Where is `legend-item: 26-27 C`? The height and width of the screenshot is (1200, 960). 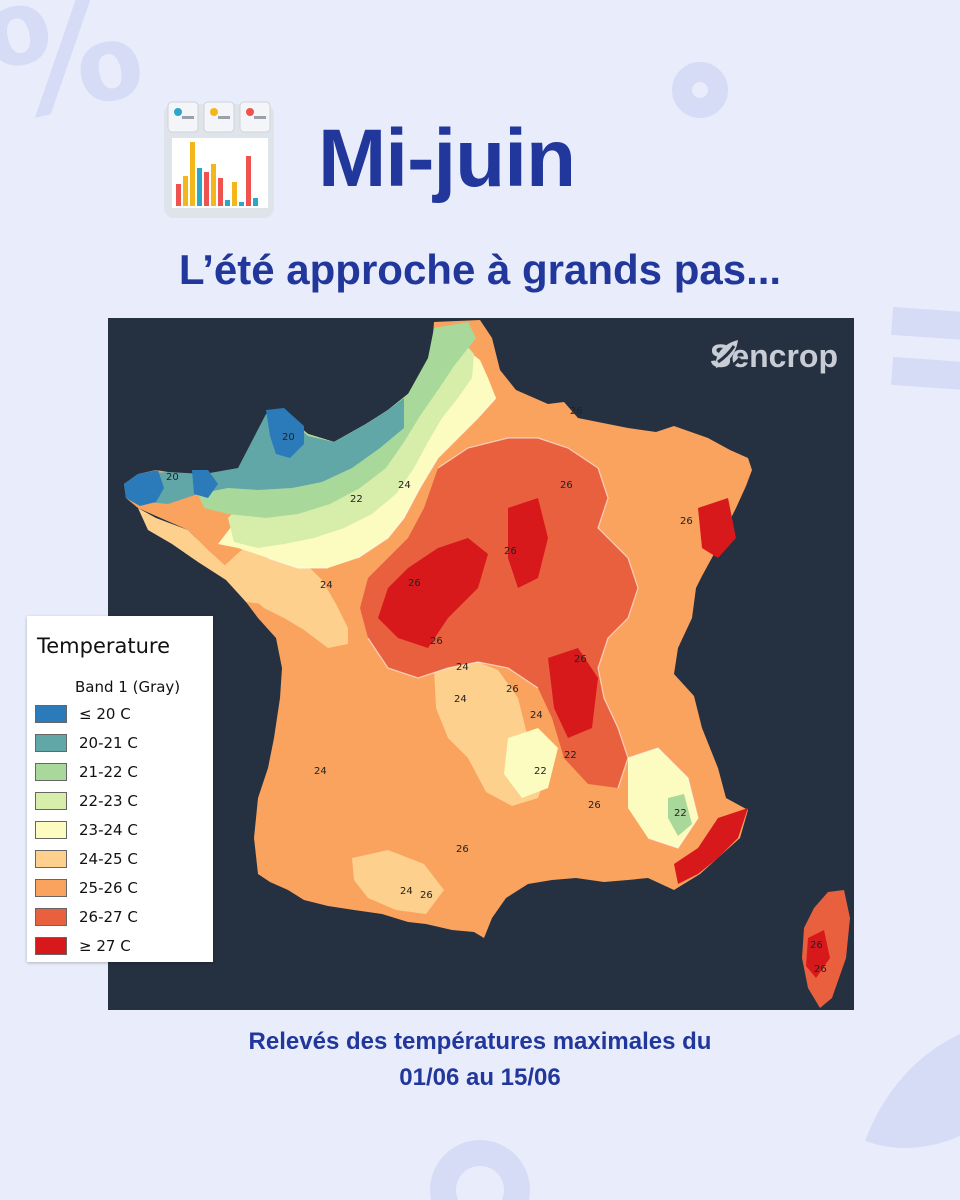
legend-item: 26-27 C is located at coordinates (86, 917).